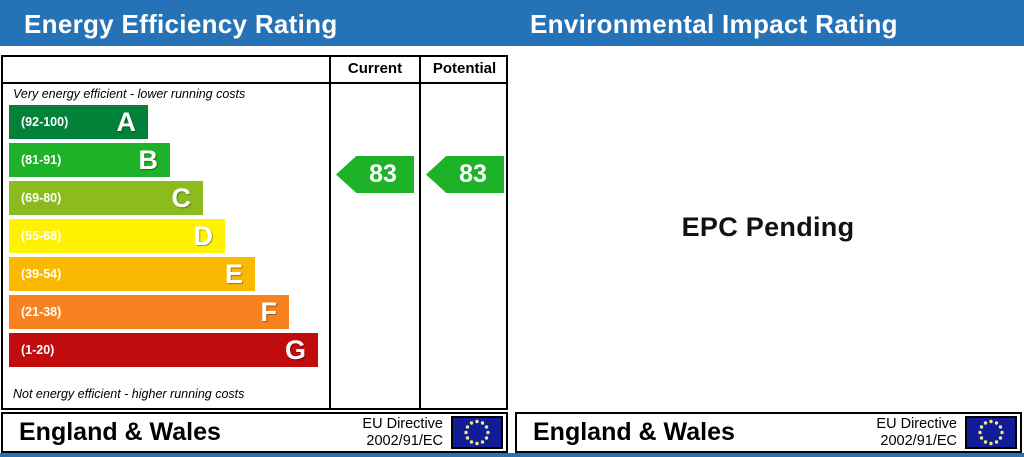  I want to click on band-e-range: (39-54), so click(41, 274).